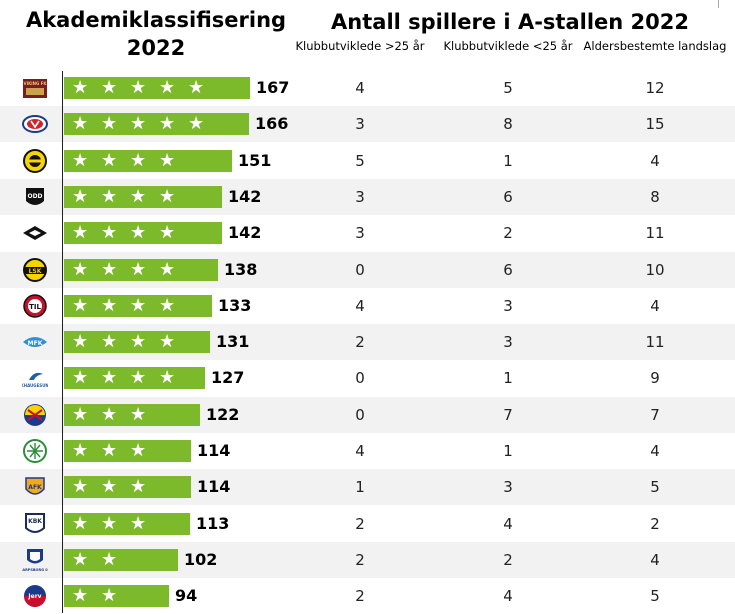 The image size is (735, 614). I want to click on svg-text: FKHAUGESUND, so click(35, 385).